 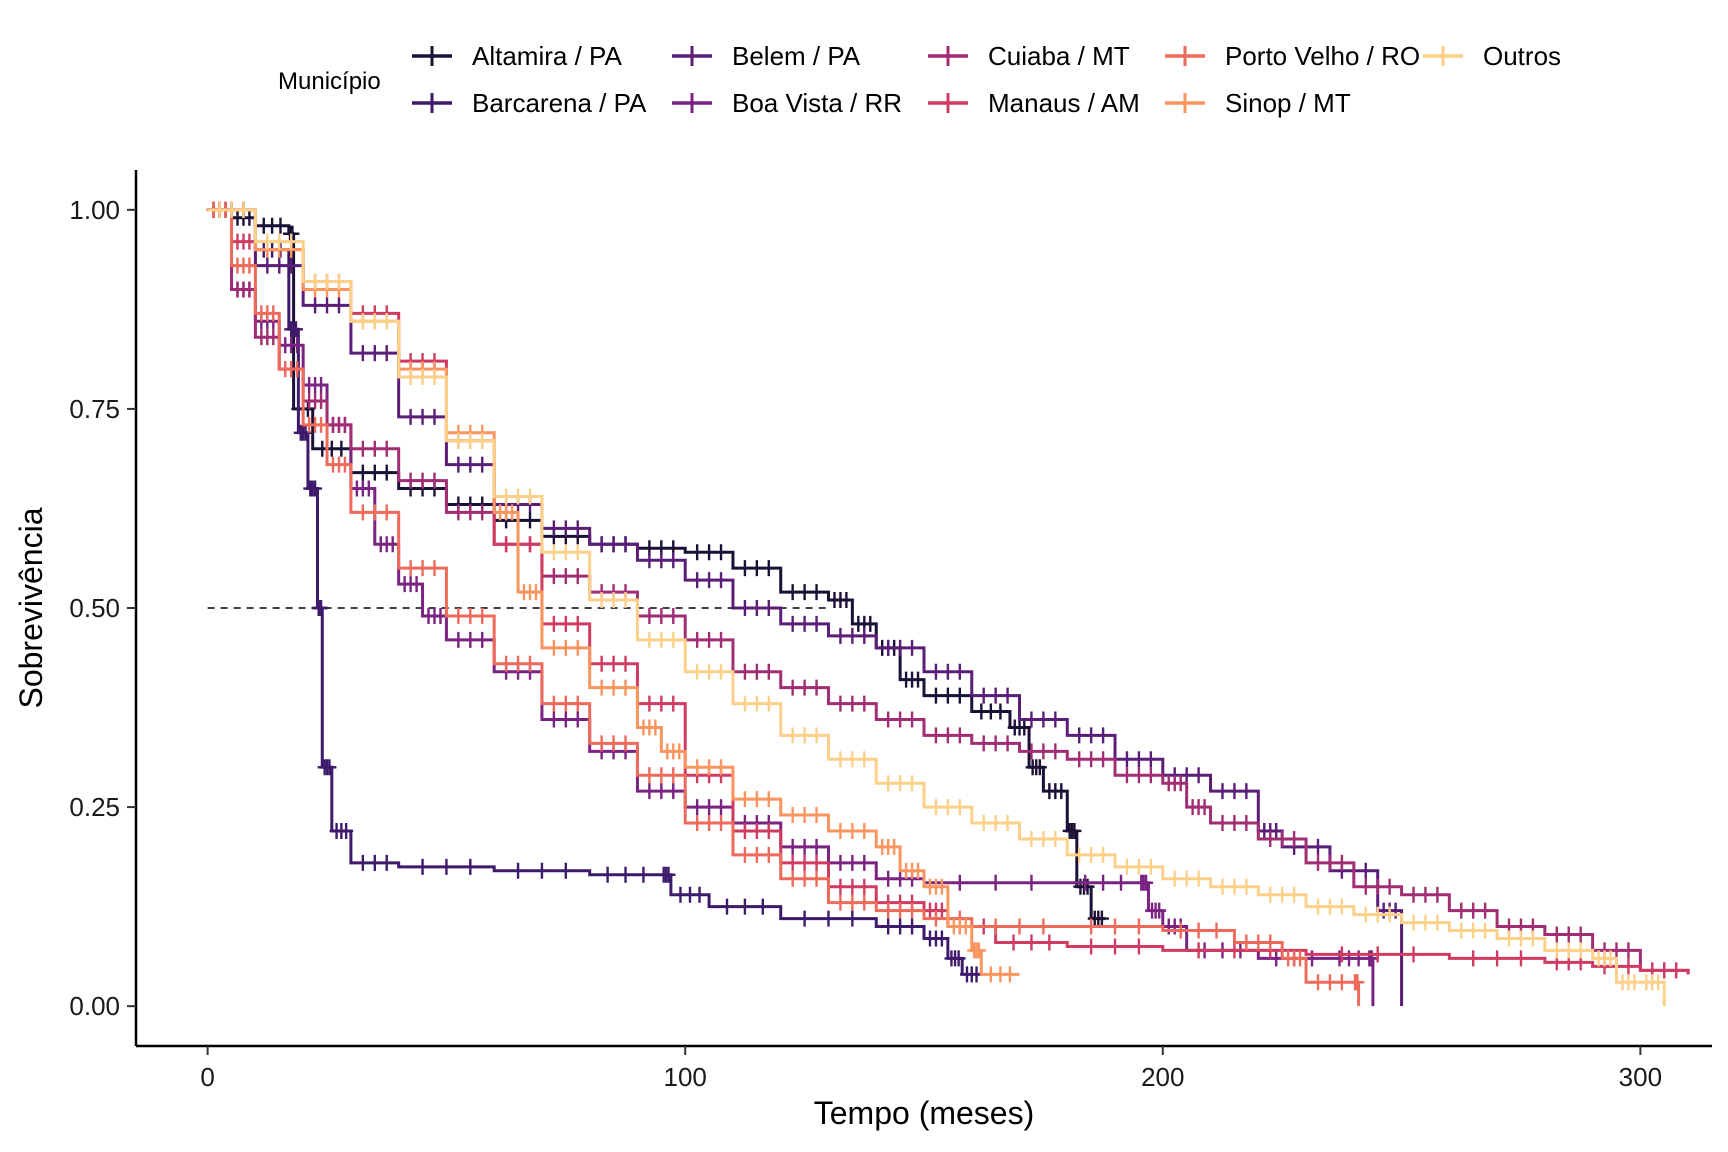 What do you see at coordinates (94, 409) in the screenshot?
I see `y-tick-label: 0.75` at bounding box center [94, 409].